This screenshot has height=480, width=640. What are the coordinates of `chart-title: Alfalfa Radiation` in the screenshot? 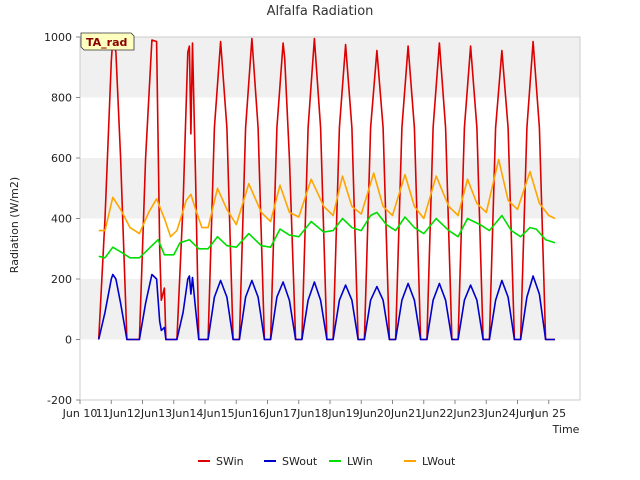 It's located at (320, 11).